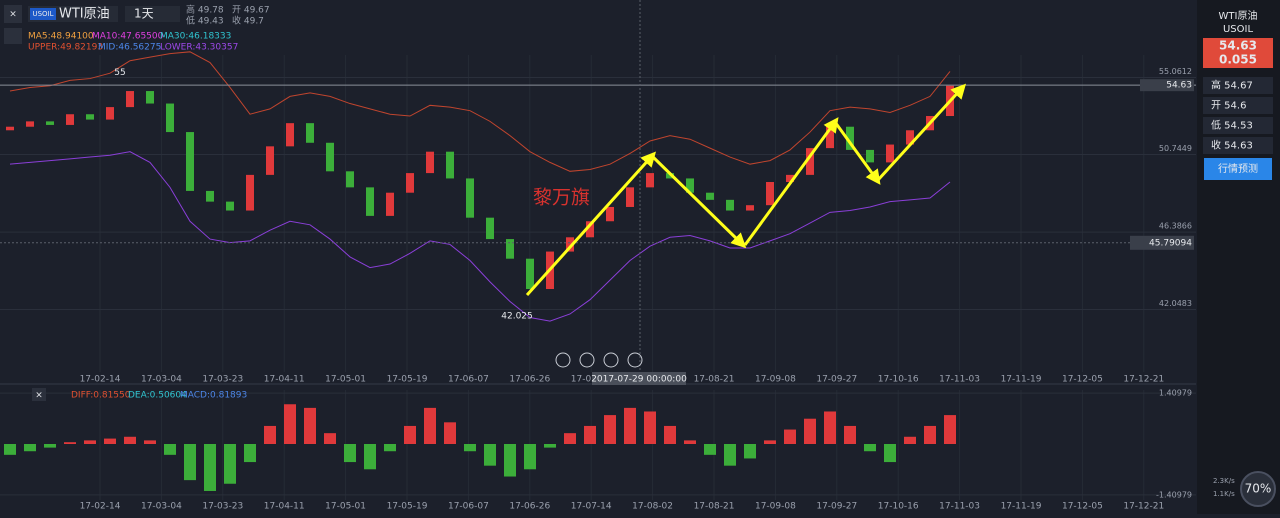 Image resolution: width=1280 pixels, height=518 pixels. Describe the element at coordinates (128, 37) in the screenshot. I see `ma10: MA10:47.65500` at that location.